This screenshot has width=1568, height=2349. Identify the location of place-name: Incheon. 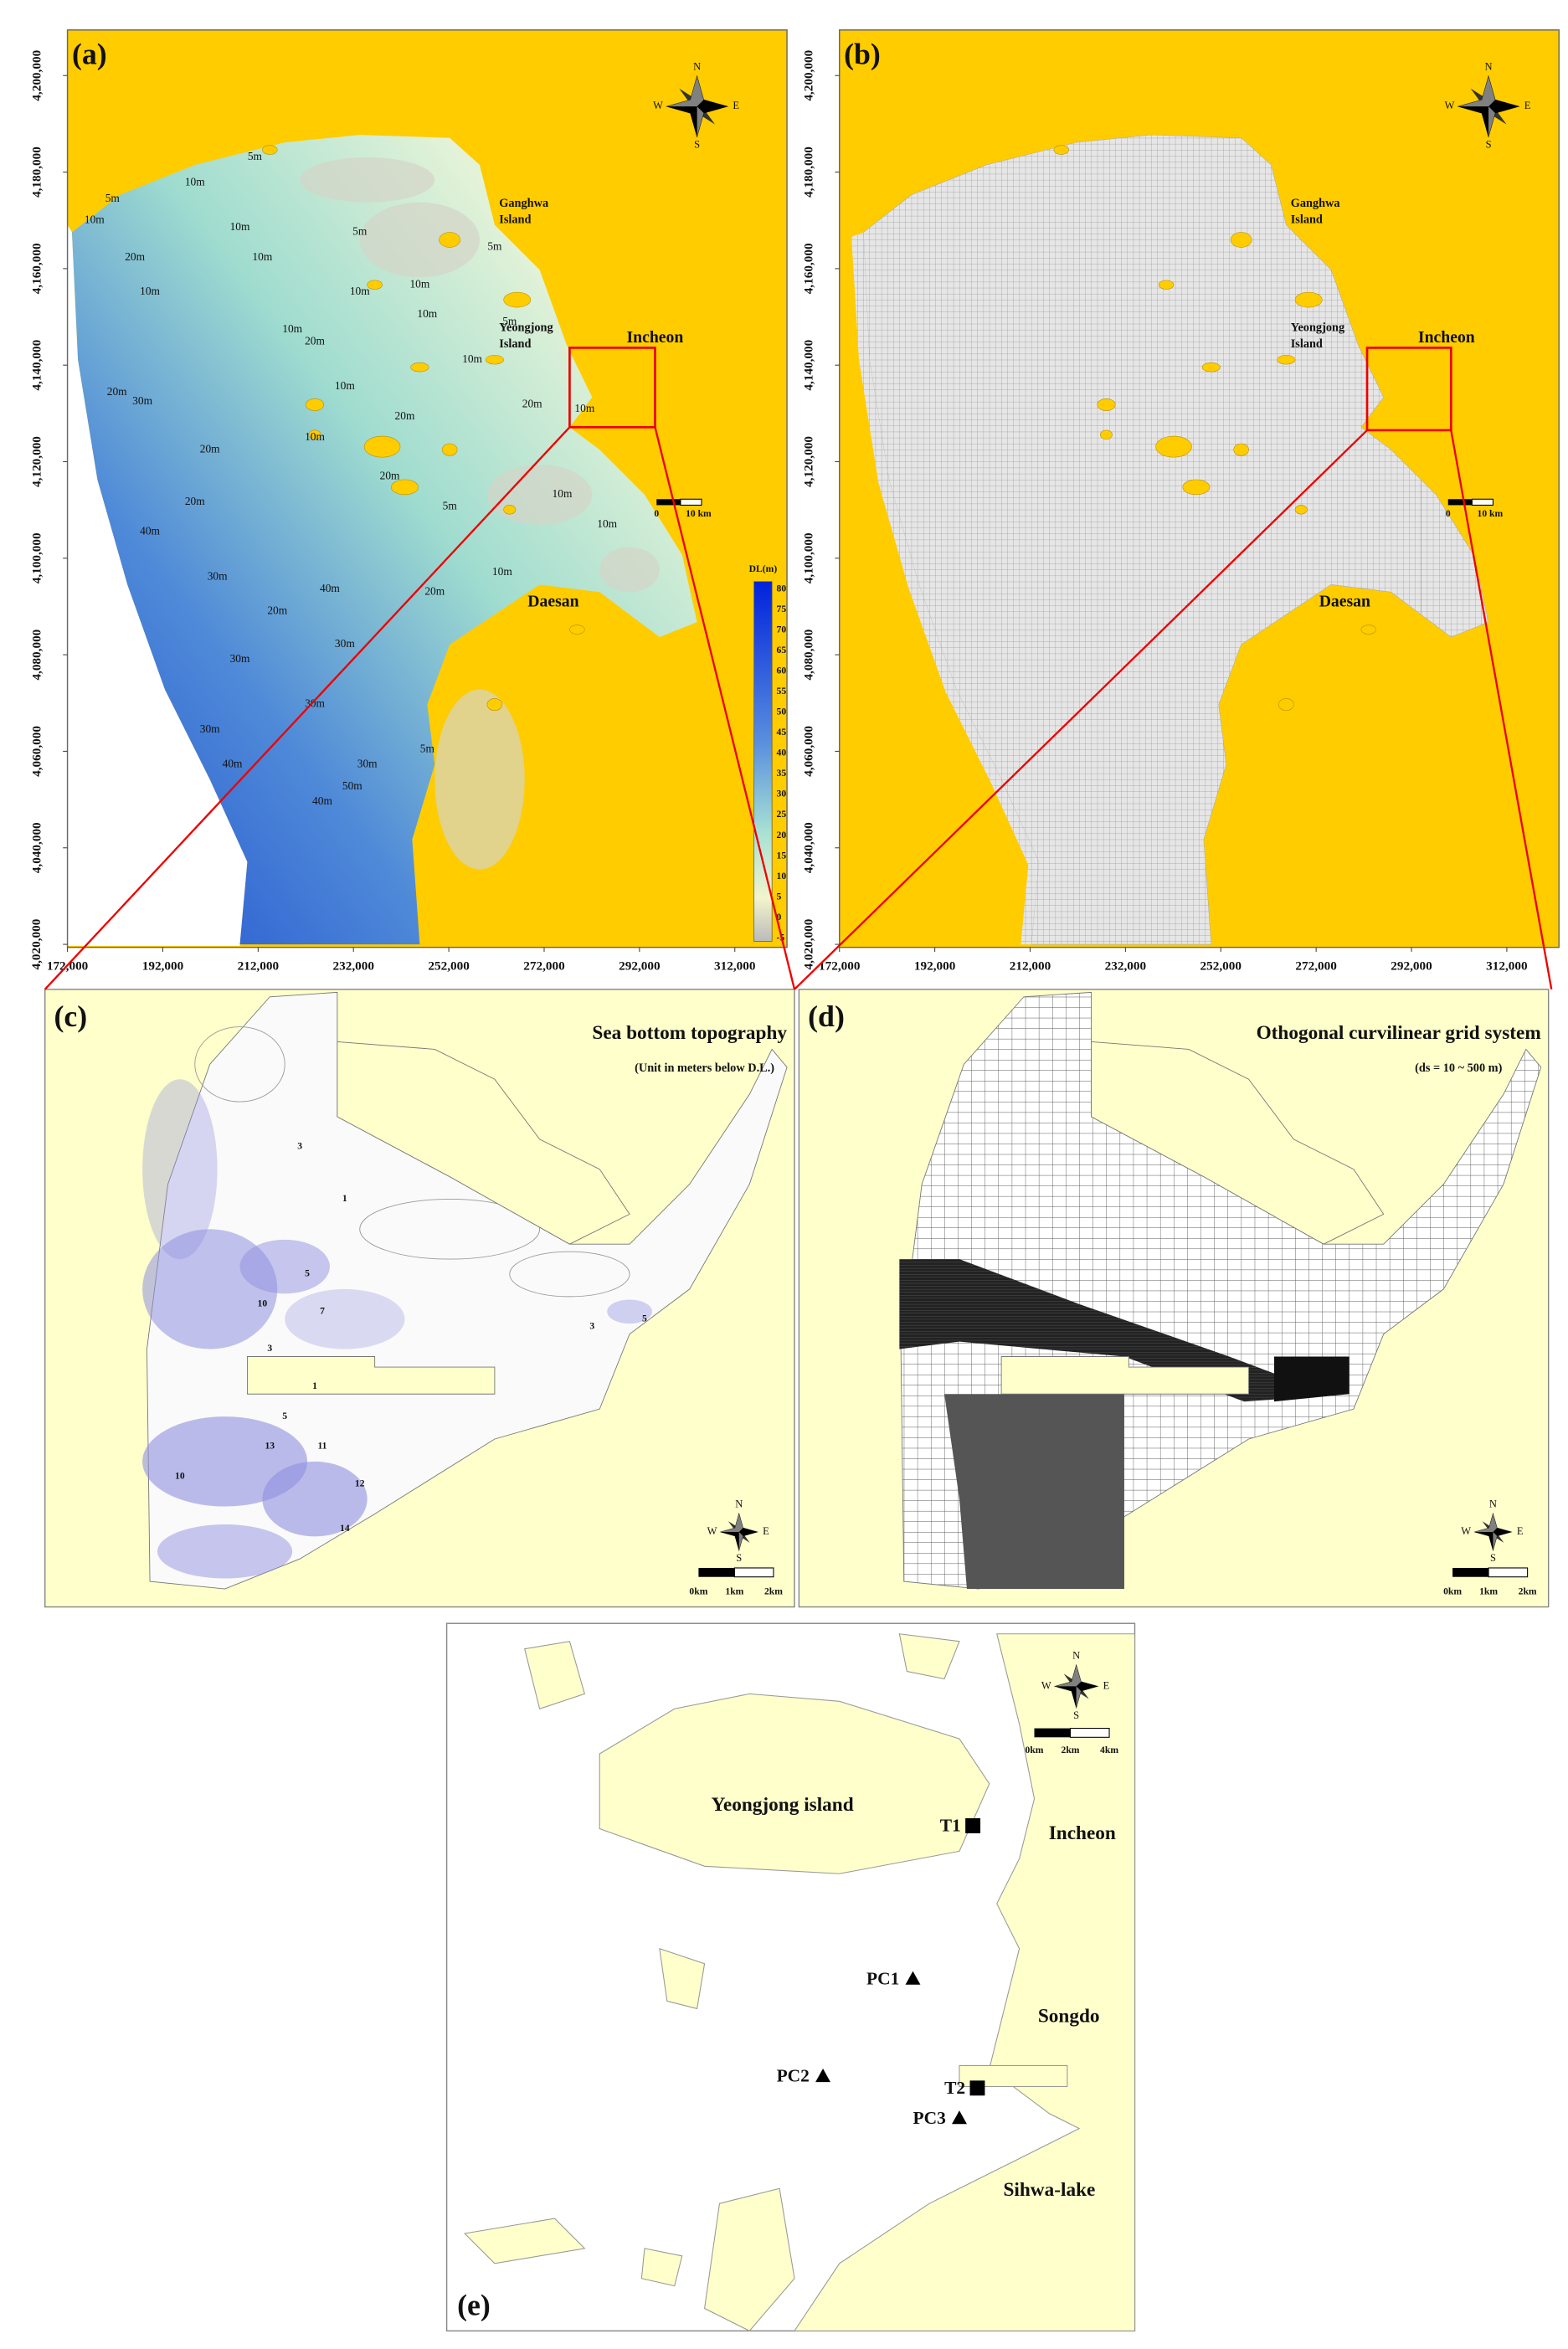
(1446, 337).